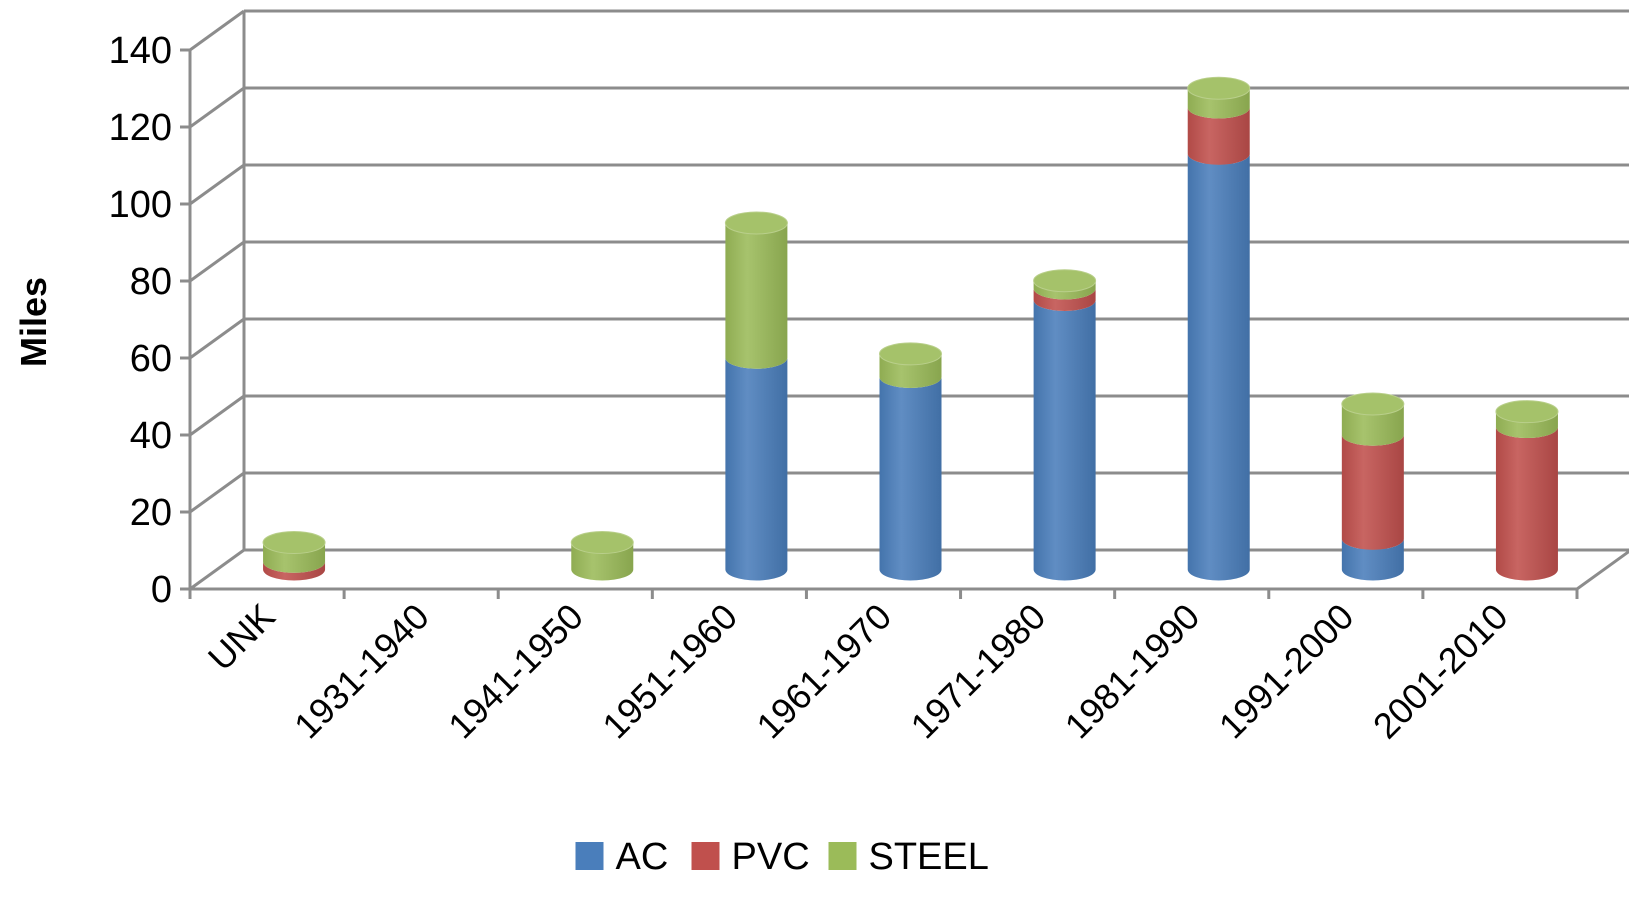  Describe the element at coordinates (842, 856) in the screenshot. I see `legend-swatch-steel` at that location.